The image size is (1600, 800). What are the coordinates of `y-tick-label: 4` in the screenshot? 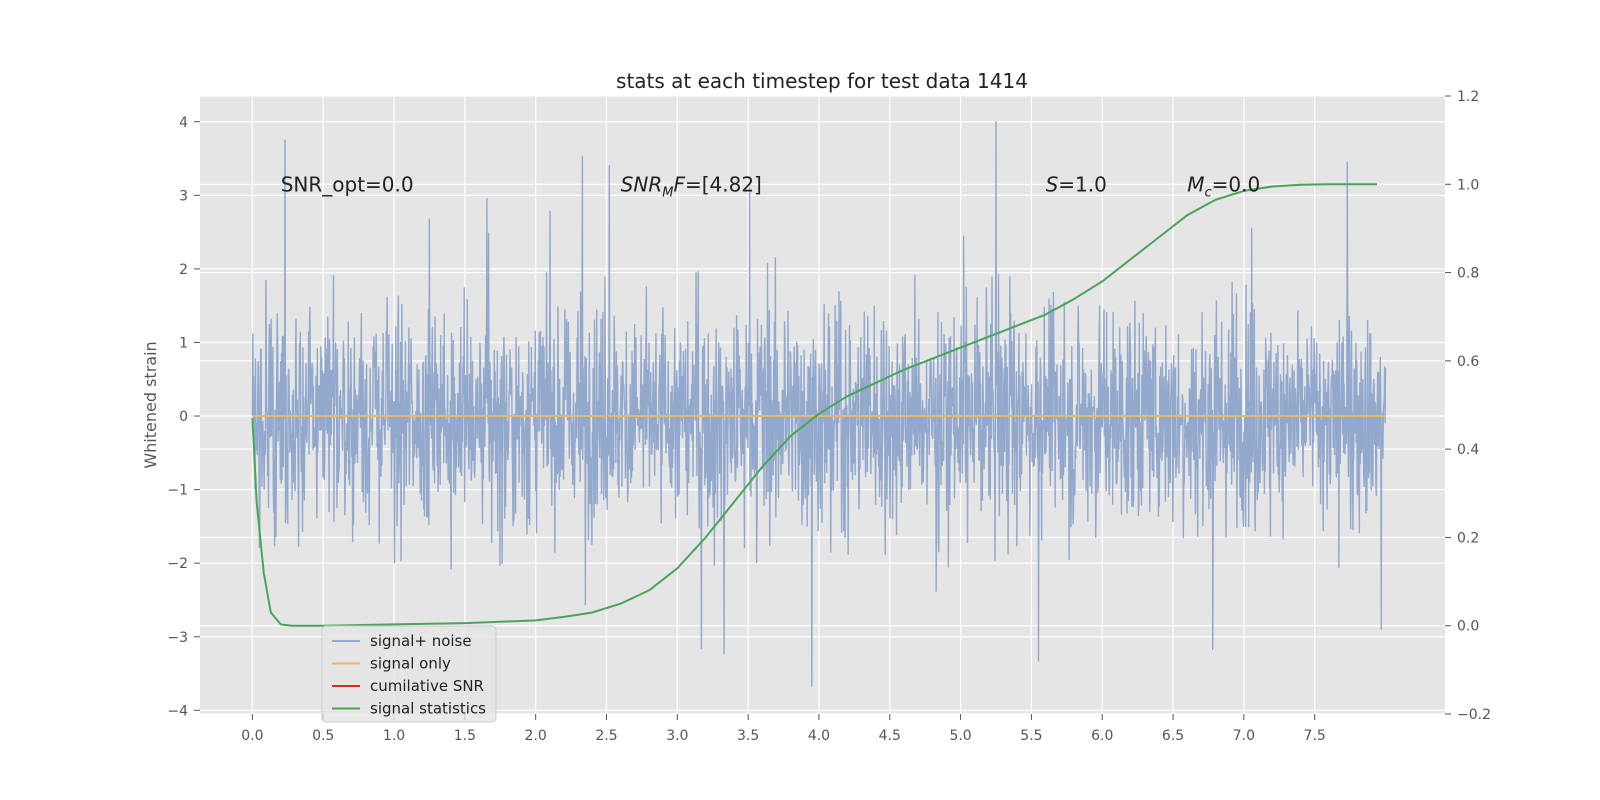 It's located at (183, 123).